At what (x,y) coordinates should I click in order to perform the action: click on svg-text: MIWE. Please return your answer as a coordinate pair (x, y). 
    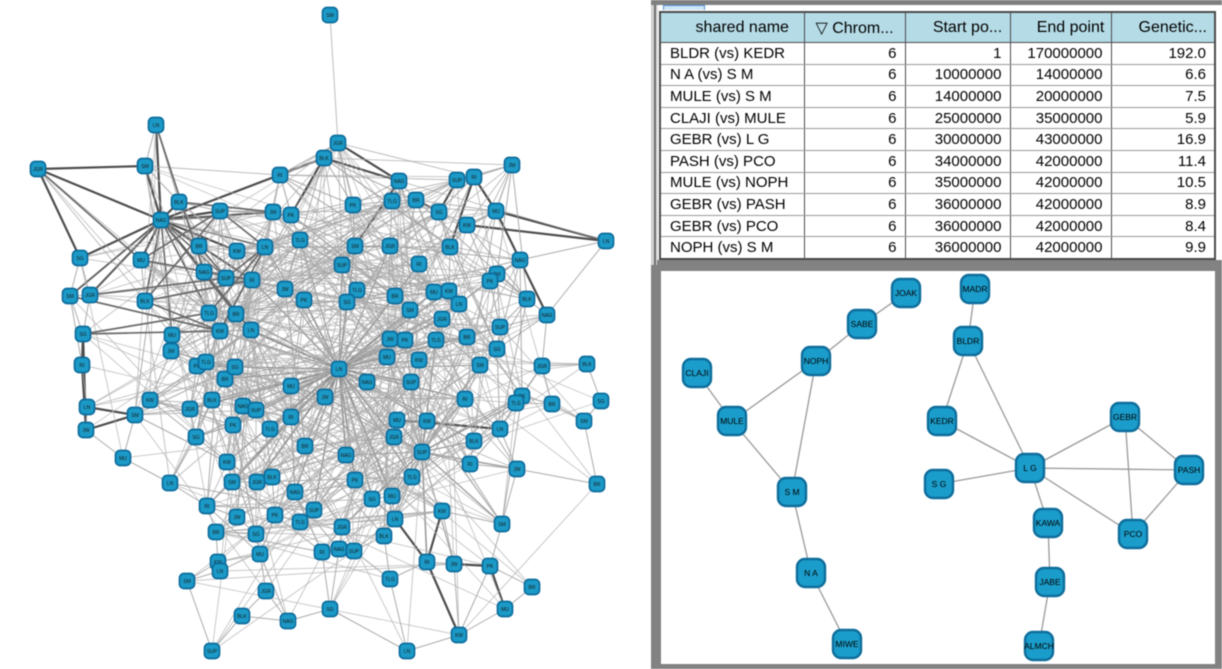
    Looking at the image, I should click on (846, 644).